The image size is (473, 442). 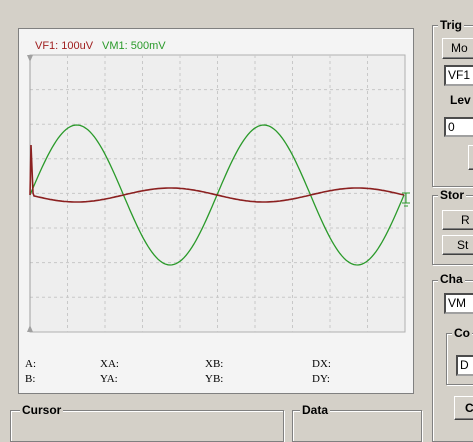 I want to click on cursor-b-marker, so click(x=30, y=328).